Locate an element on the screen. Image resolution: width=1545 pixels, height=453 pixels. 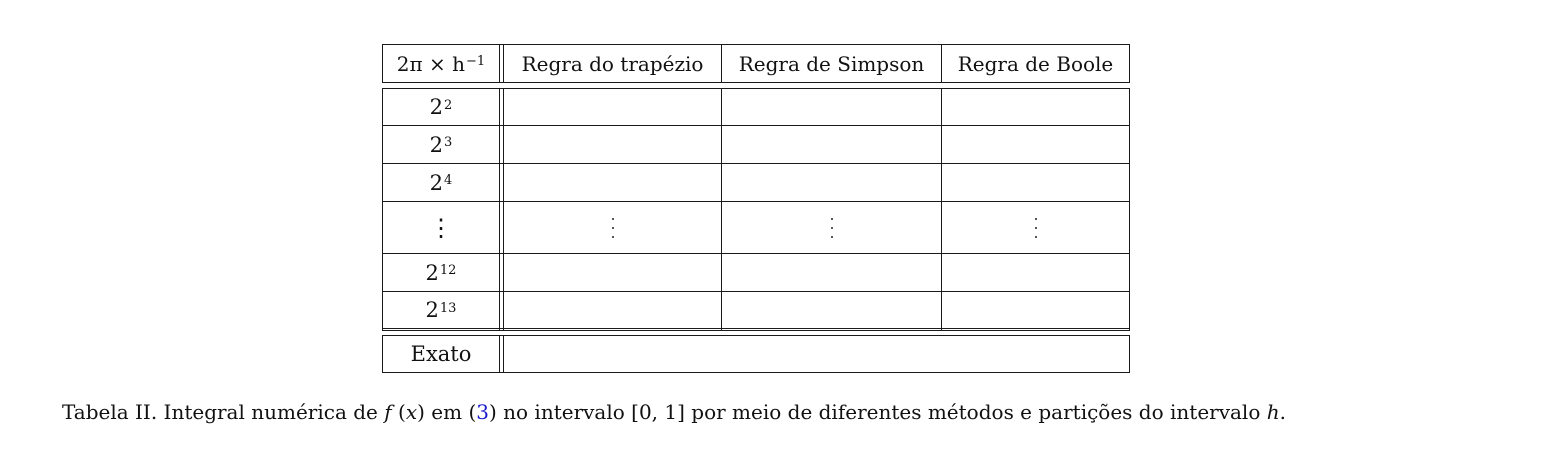
header-simpson-rule: Regra de Simpson is located at coordinates (831, 63).